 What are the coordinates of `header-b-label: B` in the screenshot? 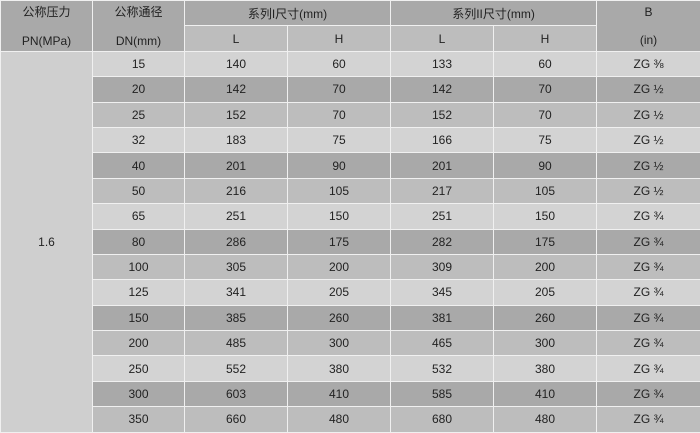 It's located at (649, 12).